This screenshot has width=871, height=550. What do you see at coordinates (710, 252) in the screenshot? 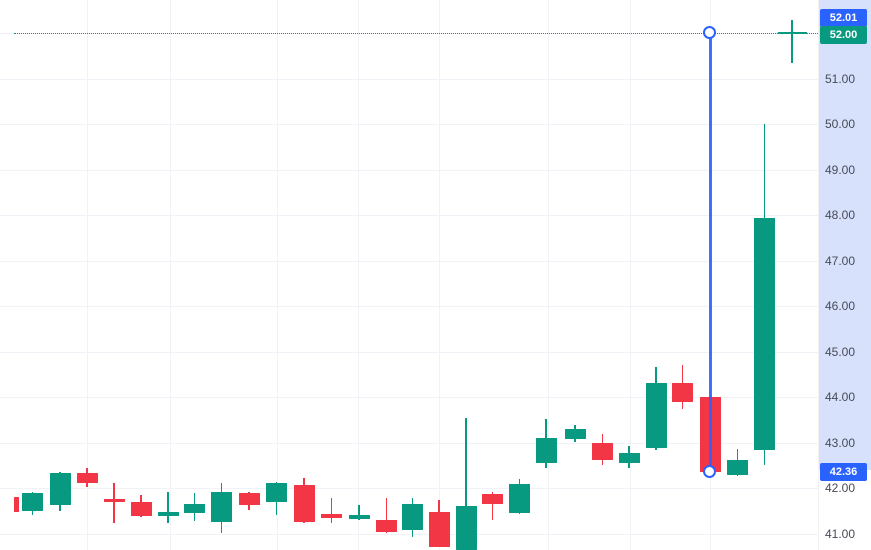
I see `price-range-line` at bounding box center [710, 252].